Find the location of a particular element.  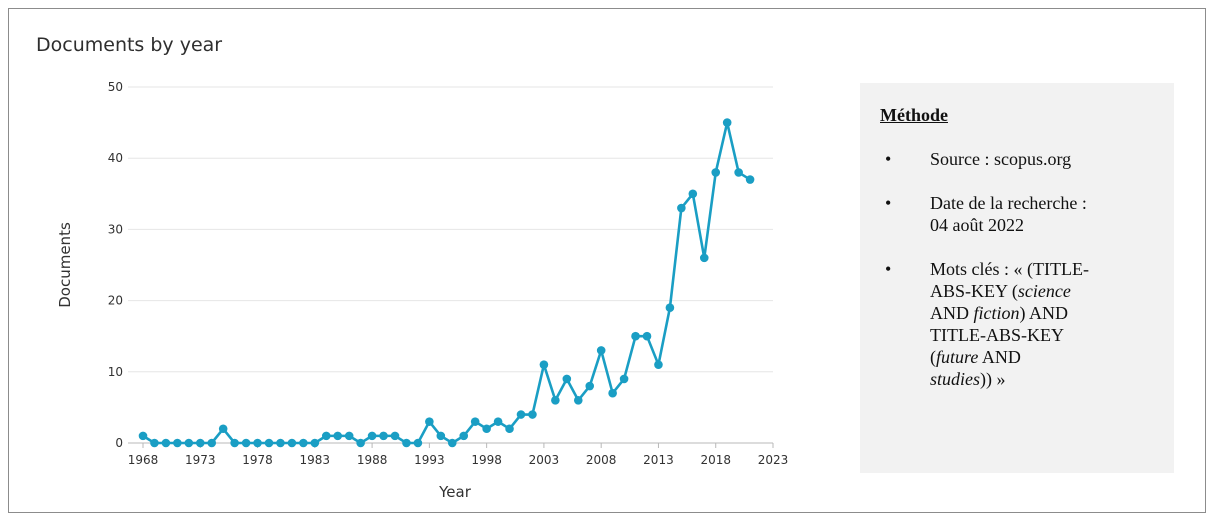

data-point-1997 is located at coordinates (475, 421).